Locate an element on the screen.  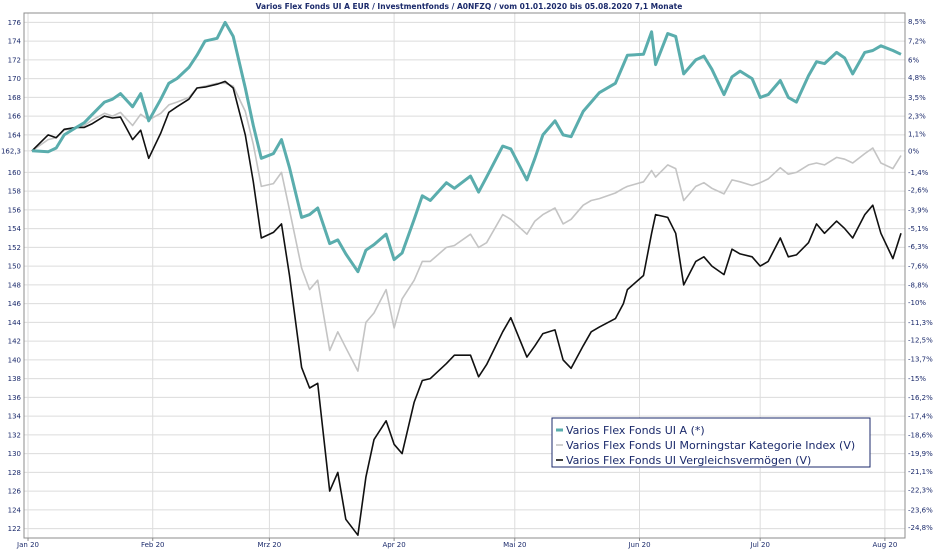
y-right-tick-label: -17,4% is located at coordinates (920, 417).